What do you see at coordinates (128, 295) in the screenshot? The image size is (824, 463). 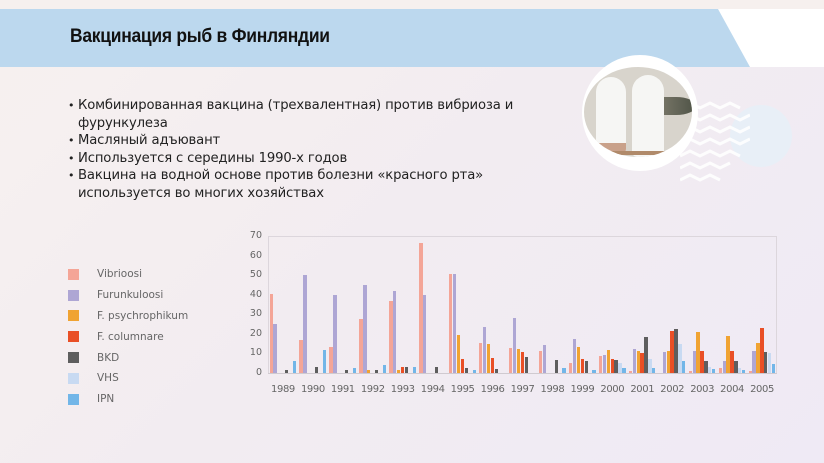 I see `legend-item: Furunkuloosi` at bounding box center [128, 295].